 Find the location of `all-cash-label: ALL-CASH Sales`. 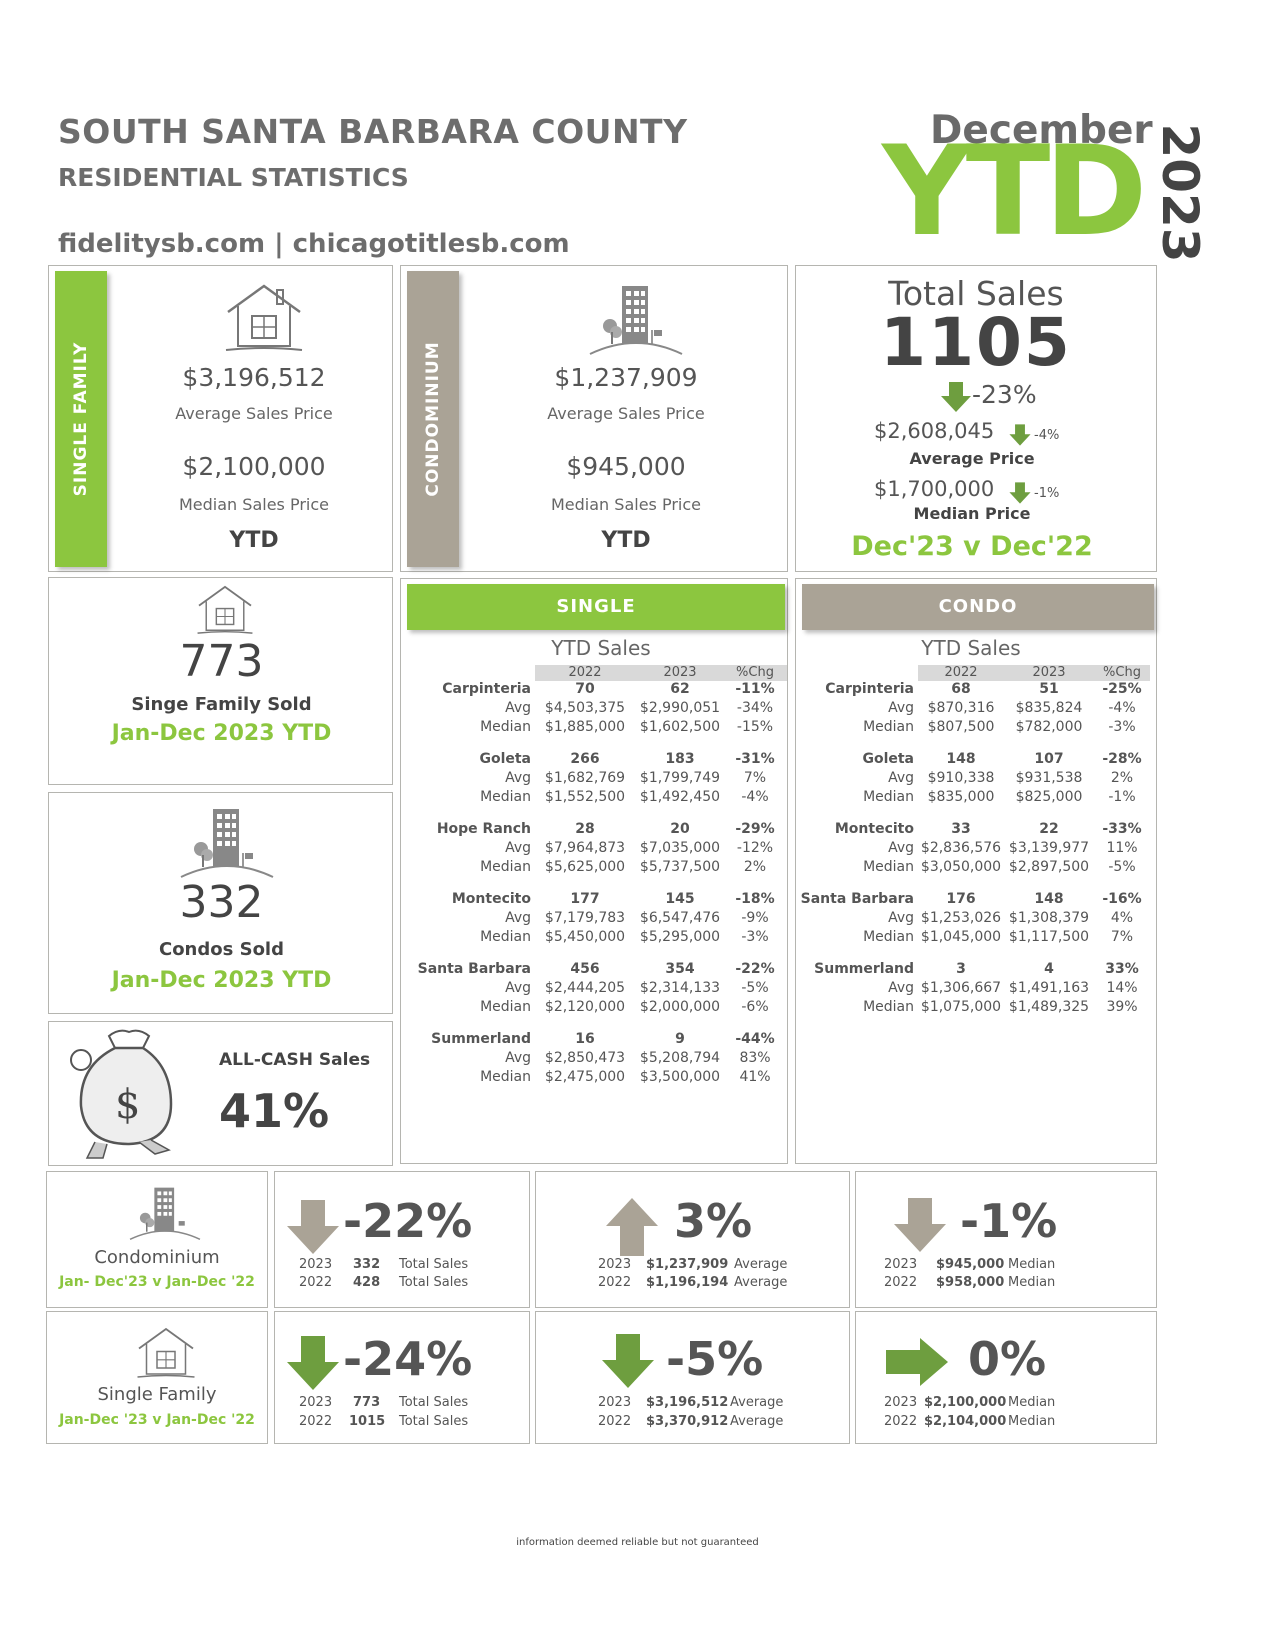

all-cash-label: ALL-CASH Sales is located at coordinates (295, 1060).